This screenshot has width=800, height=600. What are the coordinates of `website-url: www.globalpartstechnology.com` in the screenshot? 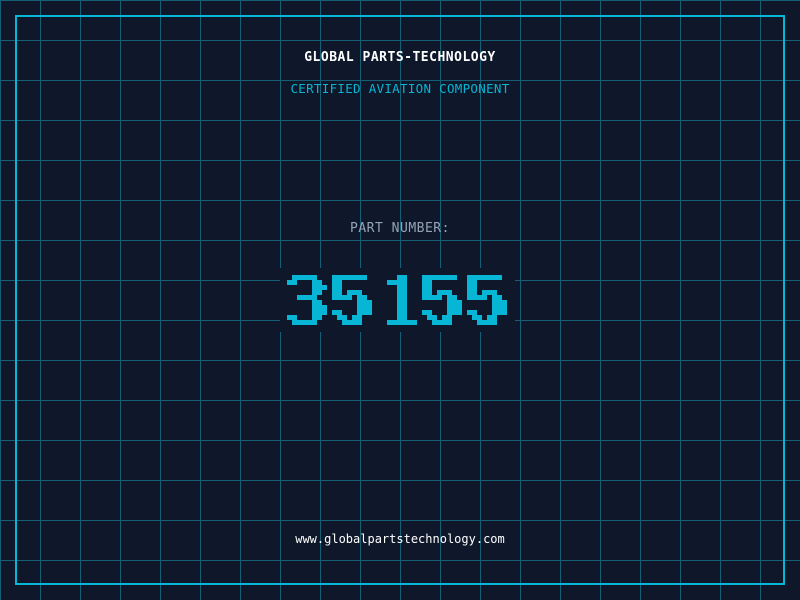 It's located at (400, 539).